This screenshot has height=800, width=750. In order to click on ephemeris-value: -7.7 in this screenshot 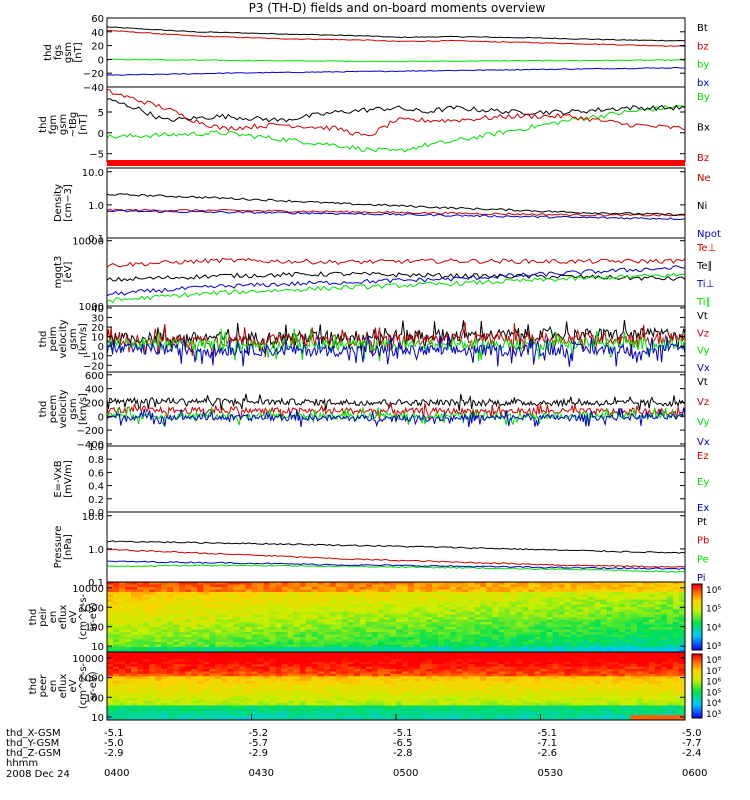, I will do `click(692, 743)`.